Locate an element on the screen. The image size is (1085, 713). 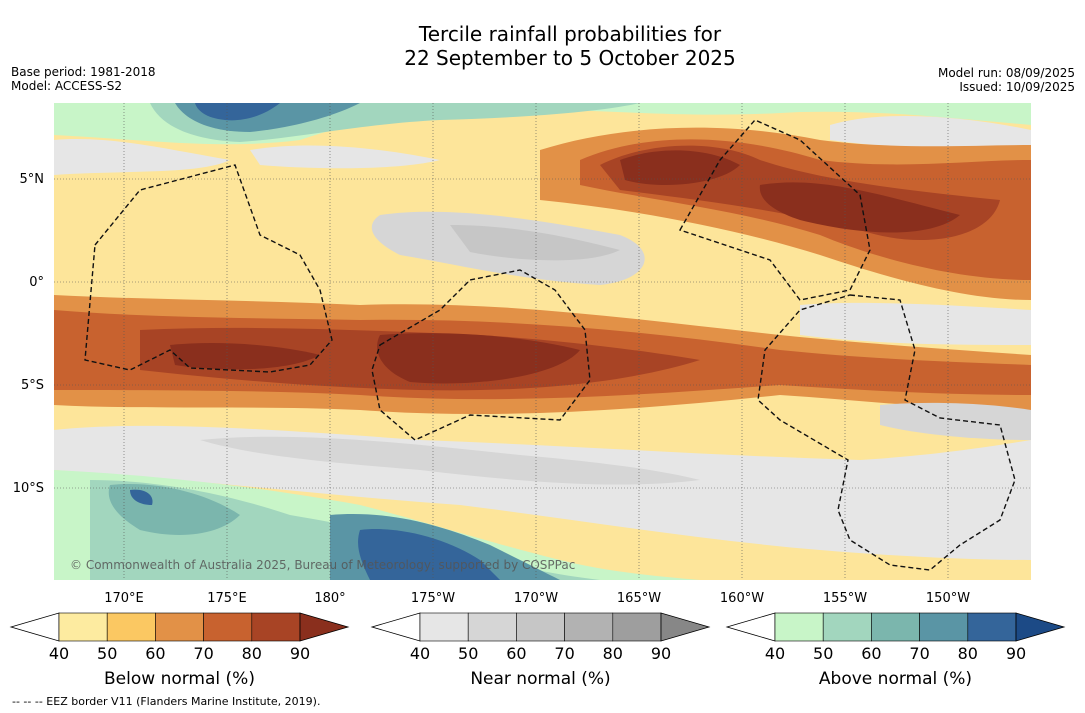
title-line-1: Tercile rainfall probabilities for is located at coordinates (570, 34).